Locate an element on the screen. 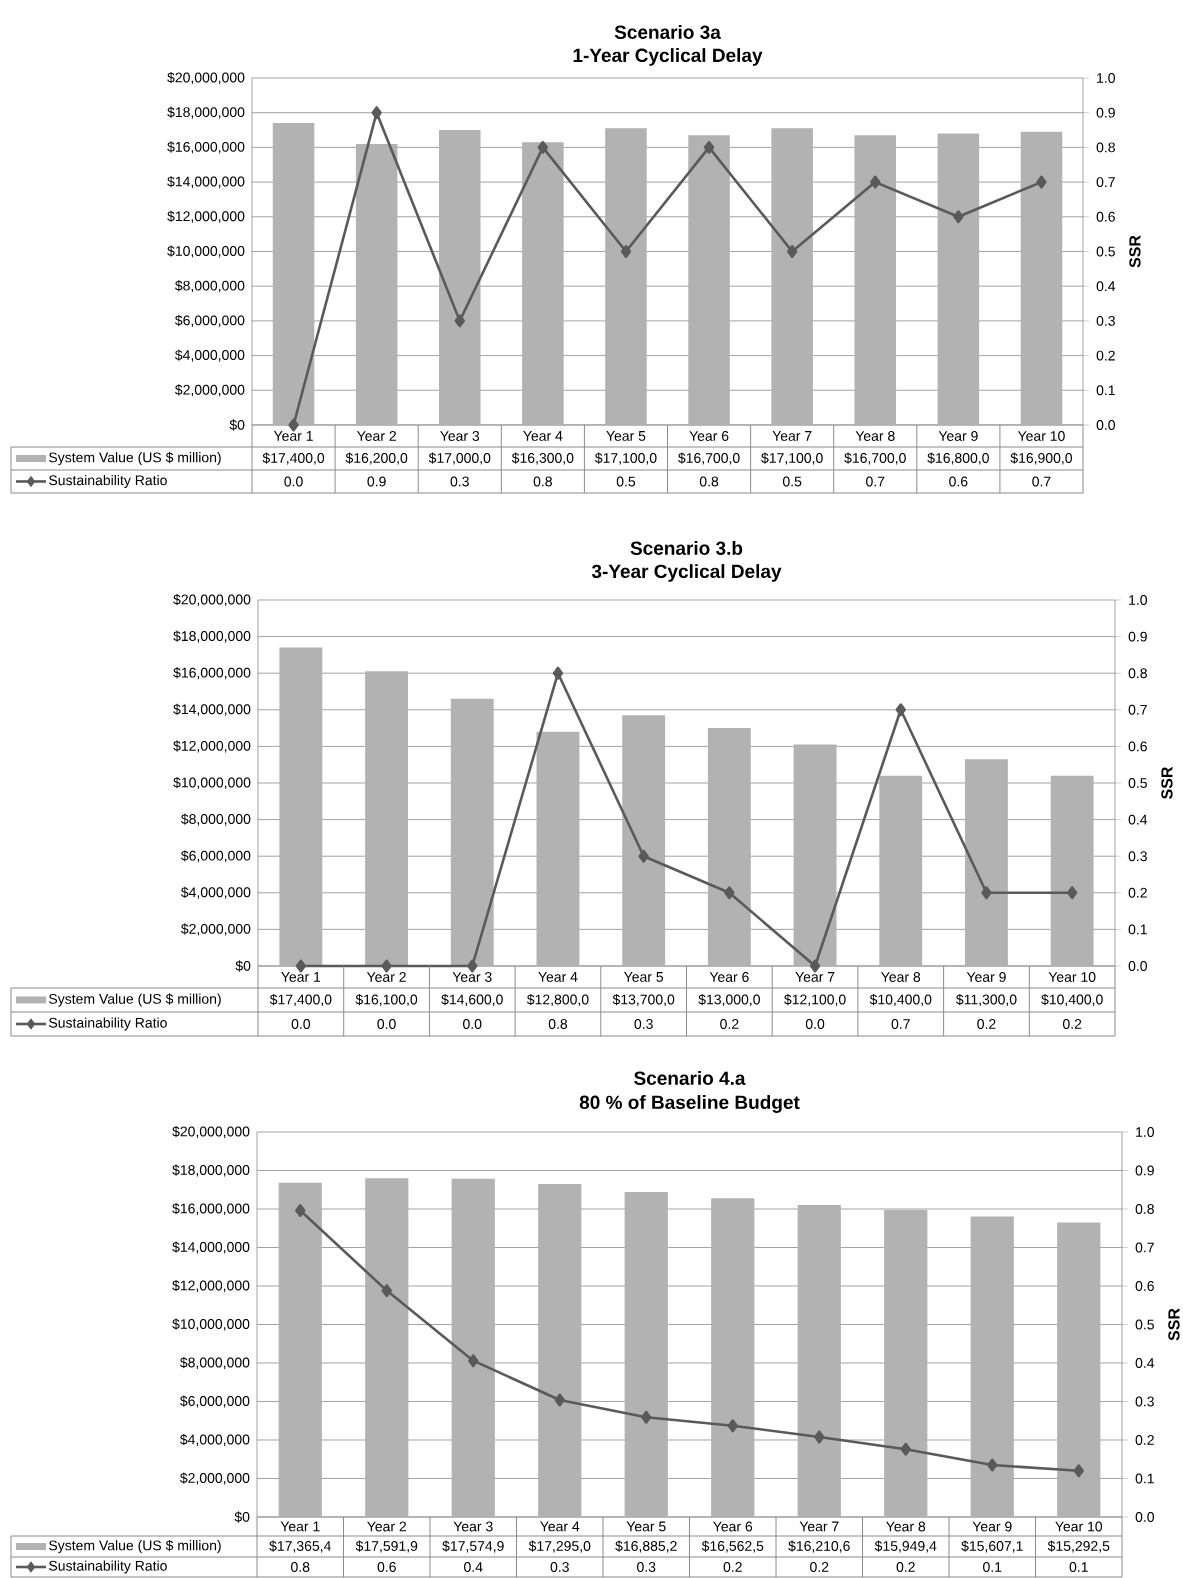 This screenshot has height=1578, width=1183. x-tick-label: Year 9 is located at coordinates (992, 1526).